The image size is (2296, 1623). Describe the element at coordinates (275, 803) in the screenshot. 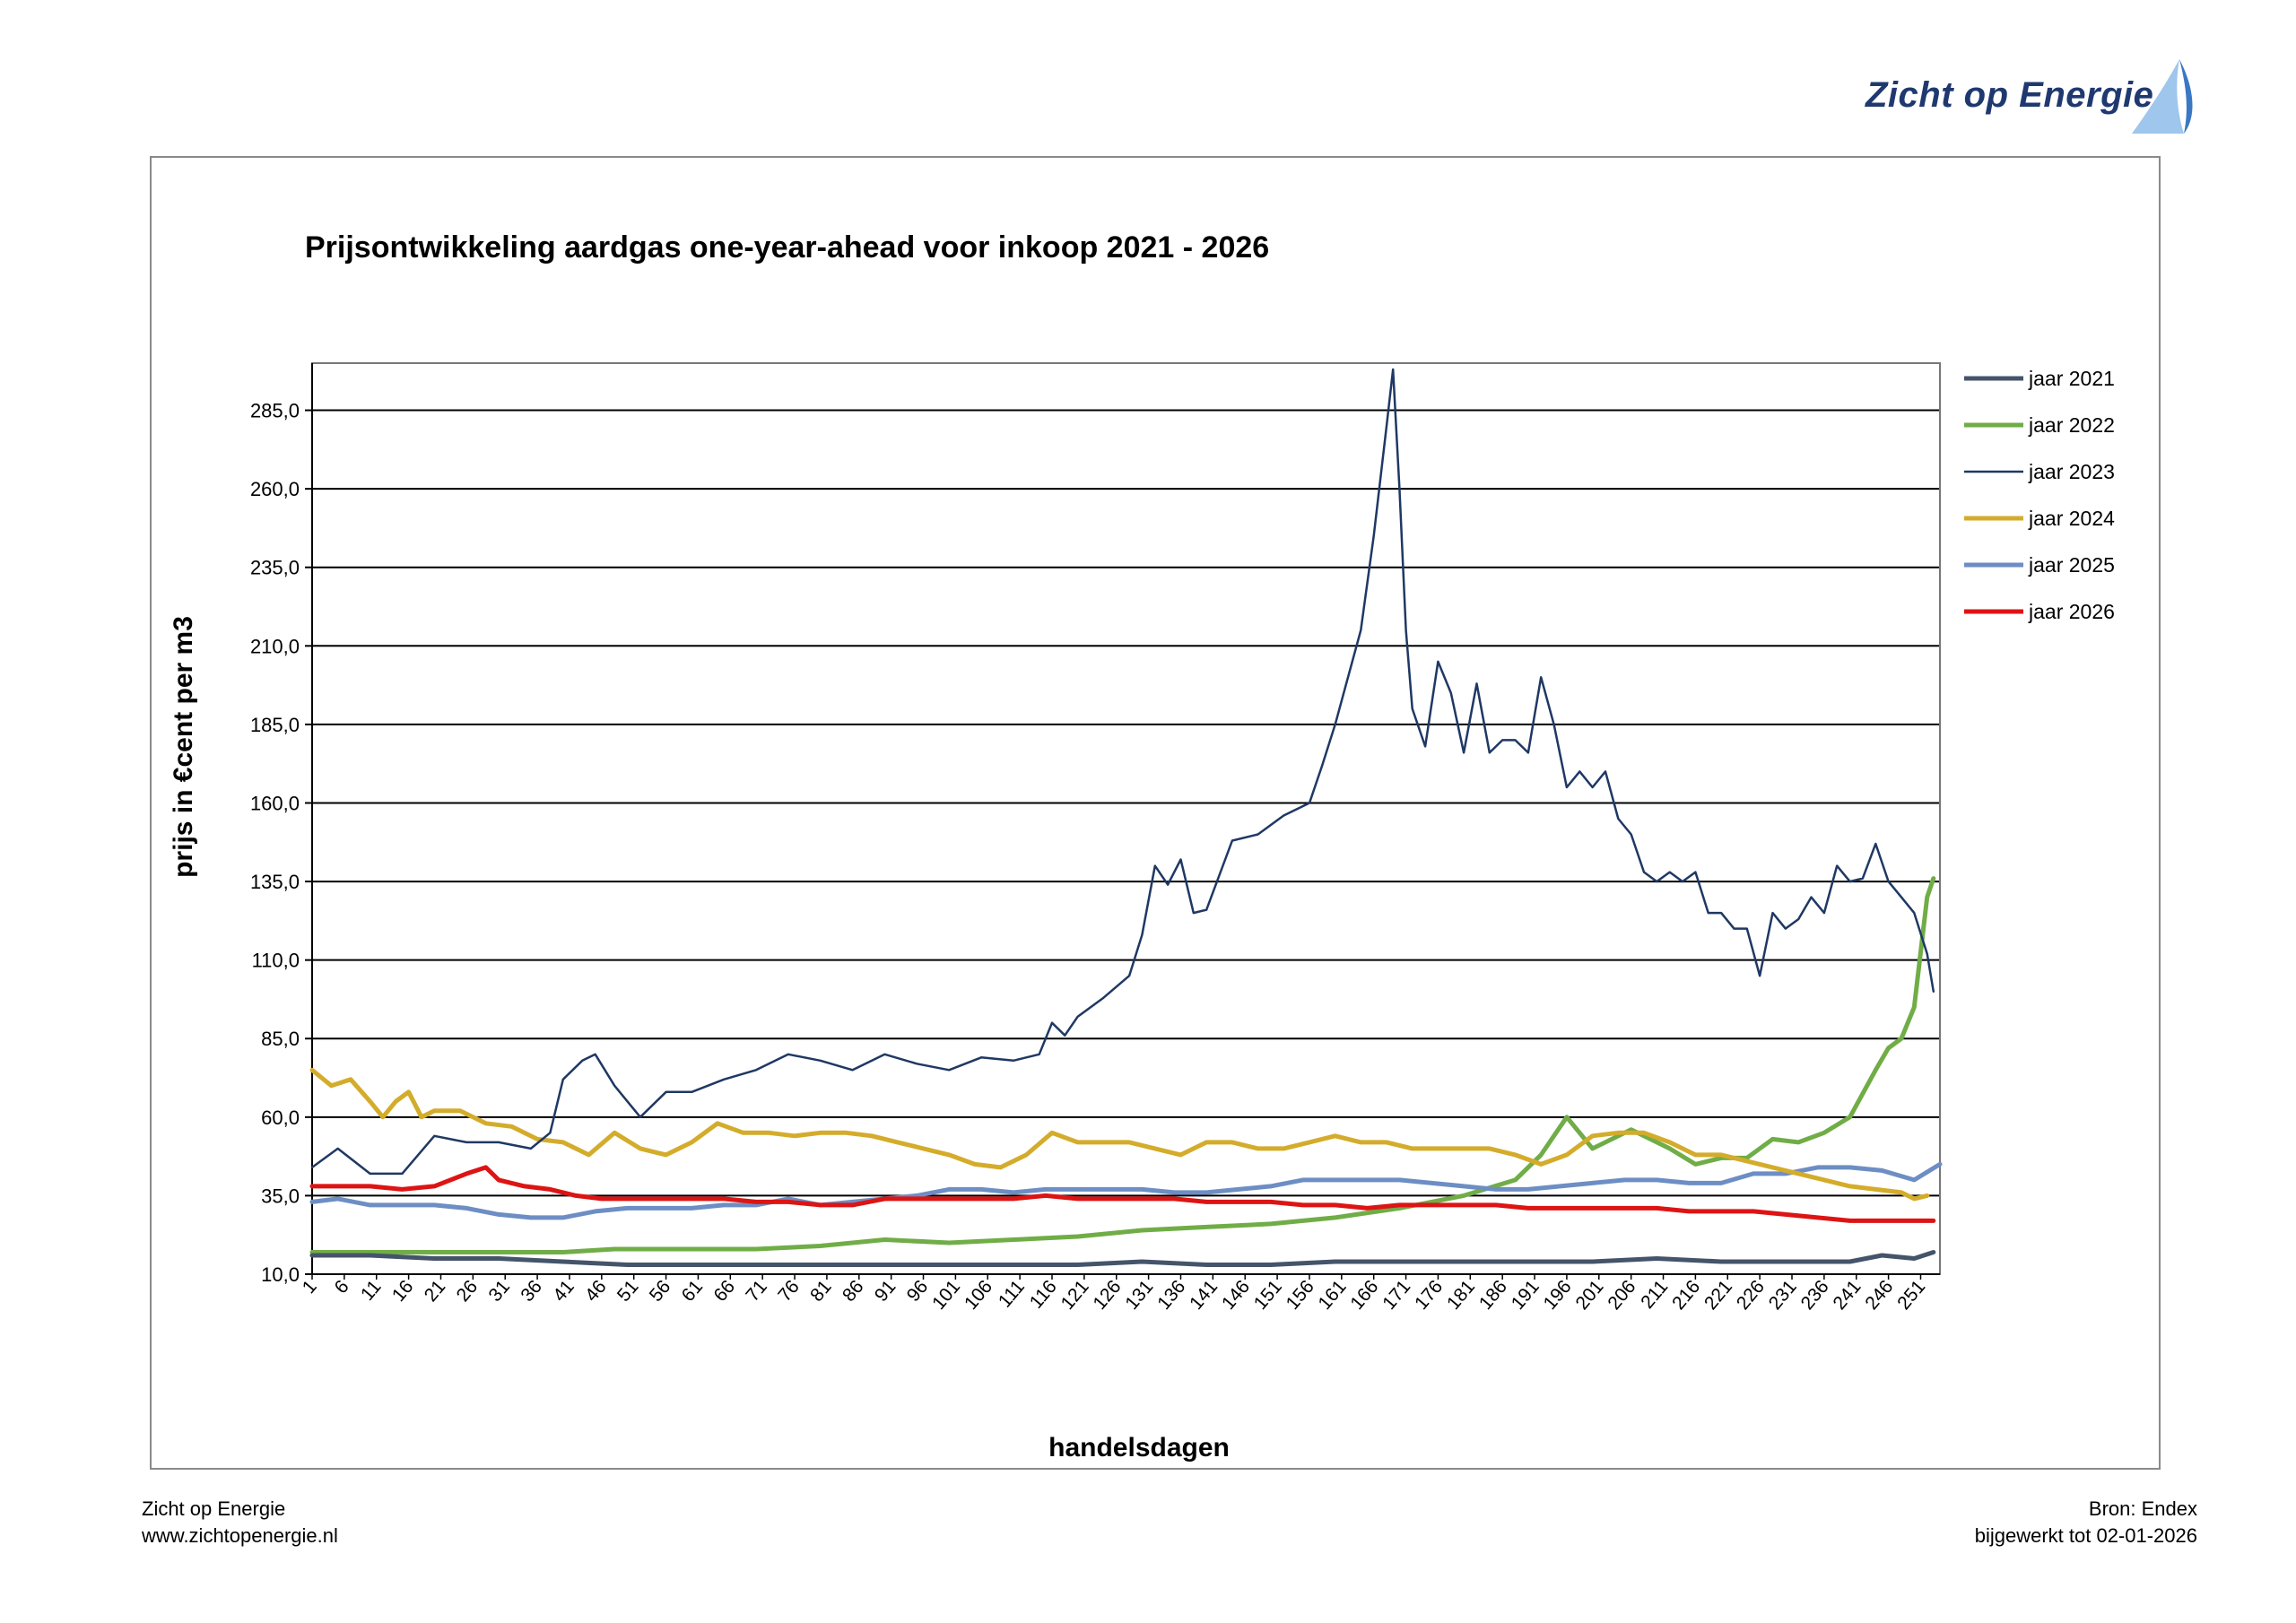

I see `y-tick-label: 160,0` at that location.